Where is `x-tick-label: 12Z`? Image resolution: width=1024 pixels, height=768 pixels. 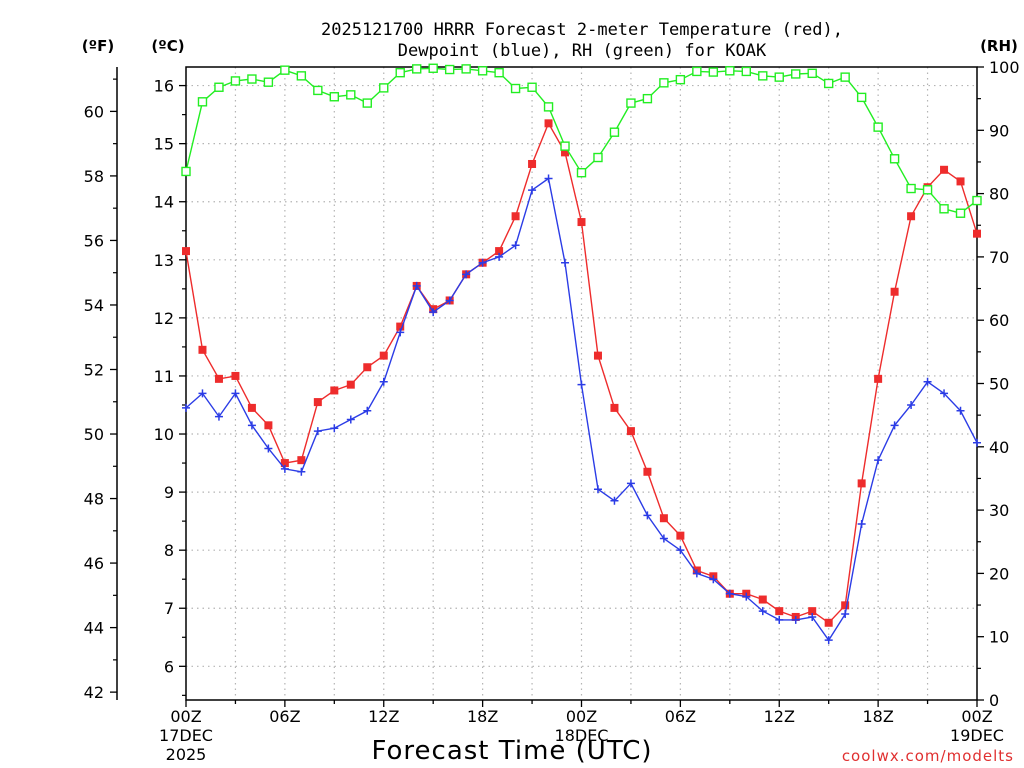 x-tick-label: 12Z is located at coordinates (779, 716).